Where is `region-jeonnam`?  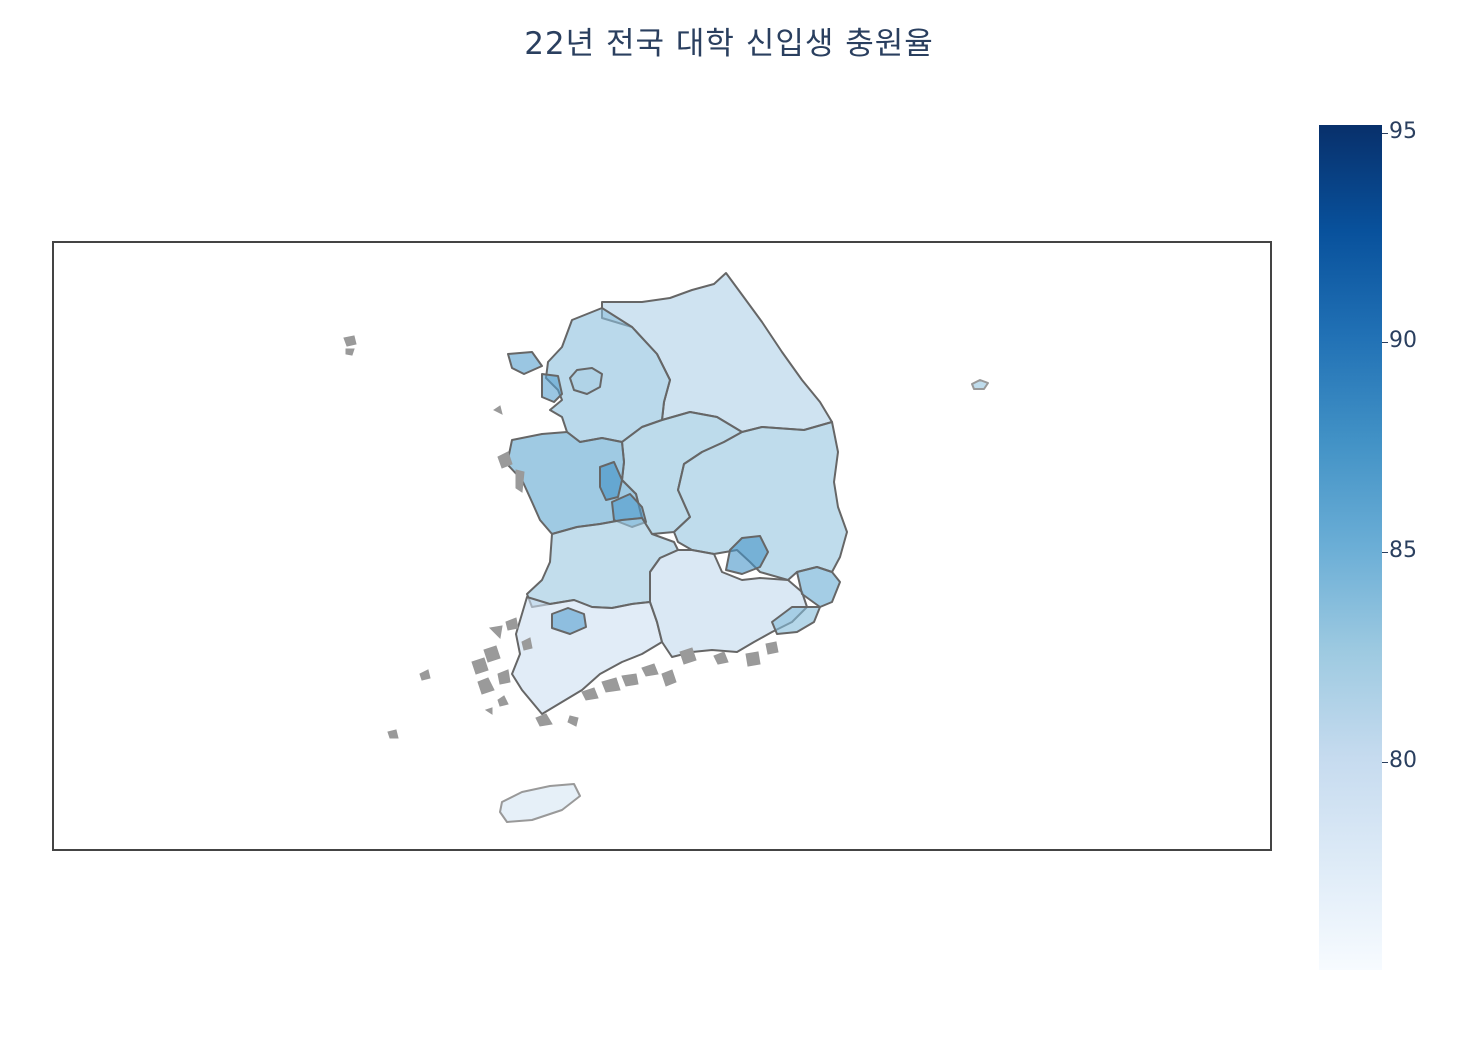 region-jeonnam is located at coordinates (587, 655).